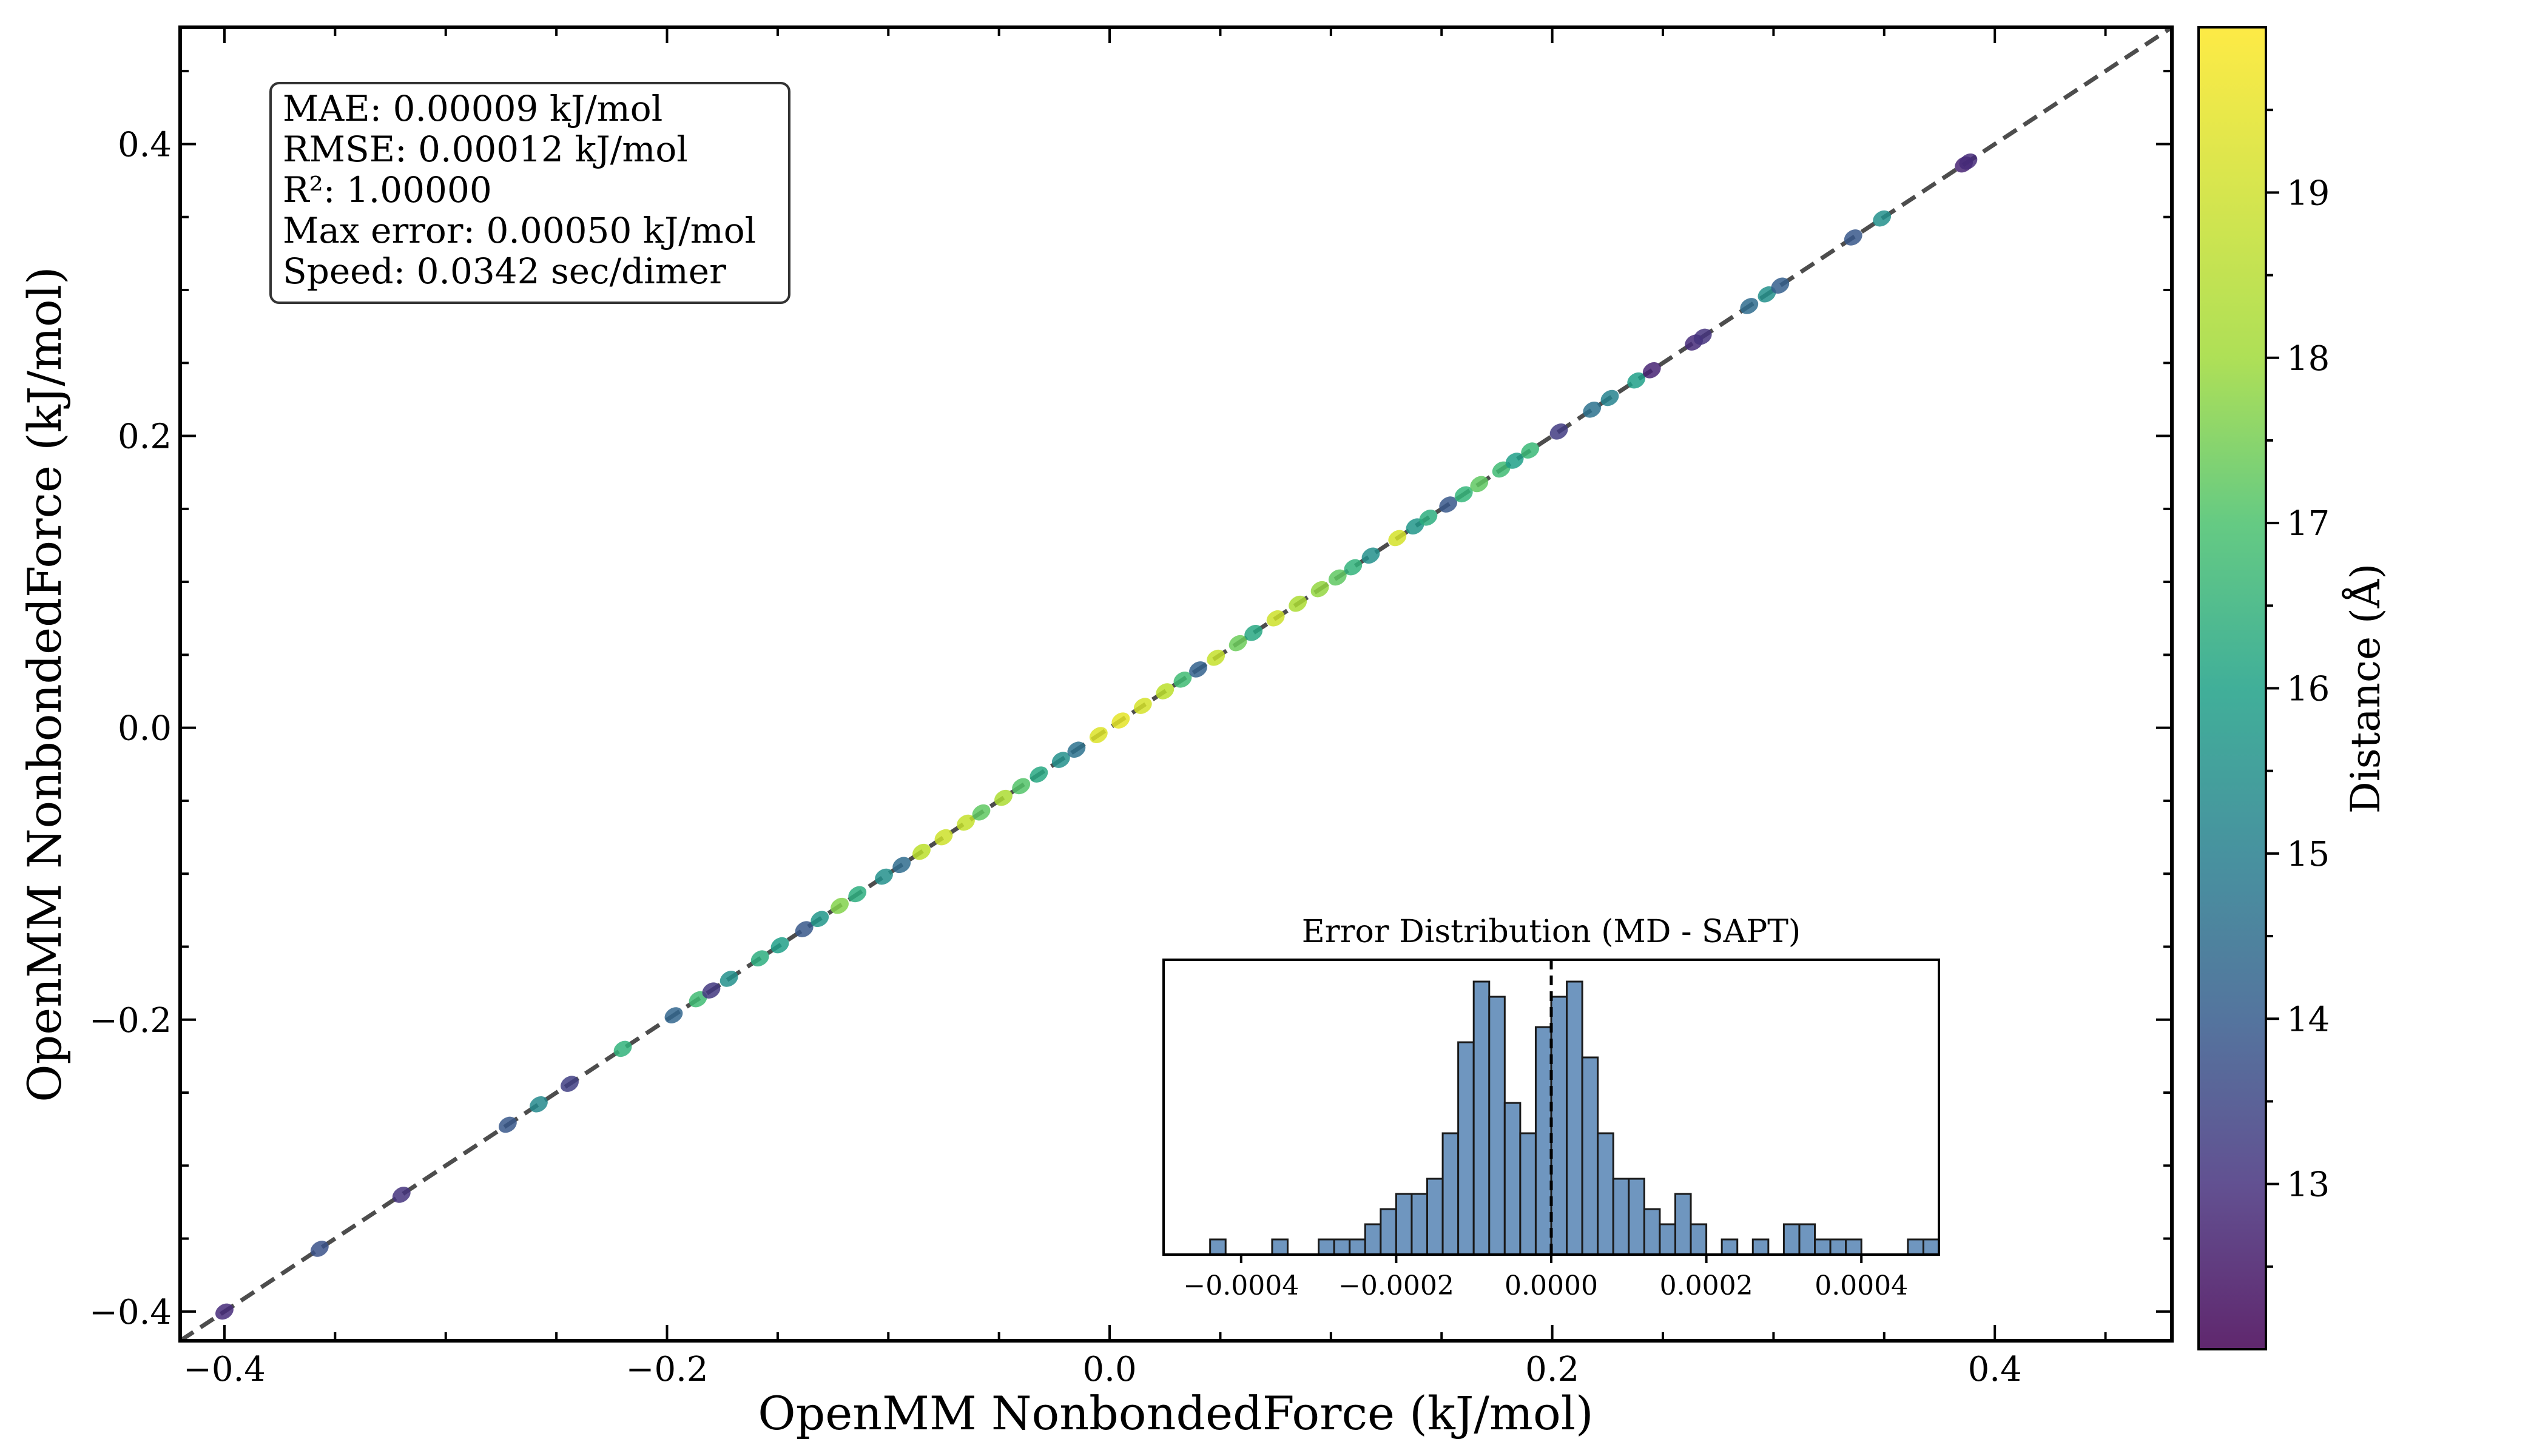  What do you see at coordinates (2308, 359) in the screenshot?
I see `colorbar-tick-label: 18` at bounding box center [2308, 359].